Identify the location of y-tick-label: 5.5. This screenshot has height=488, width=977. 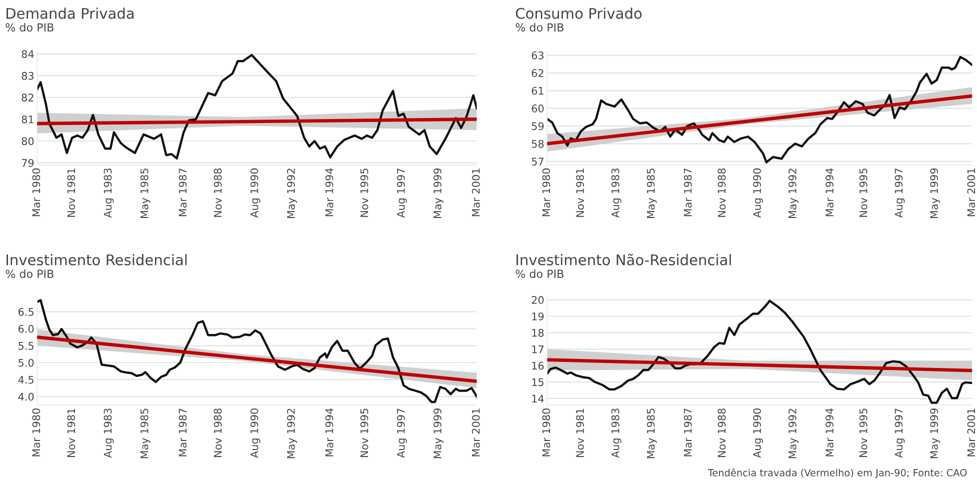
(26, 346).